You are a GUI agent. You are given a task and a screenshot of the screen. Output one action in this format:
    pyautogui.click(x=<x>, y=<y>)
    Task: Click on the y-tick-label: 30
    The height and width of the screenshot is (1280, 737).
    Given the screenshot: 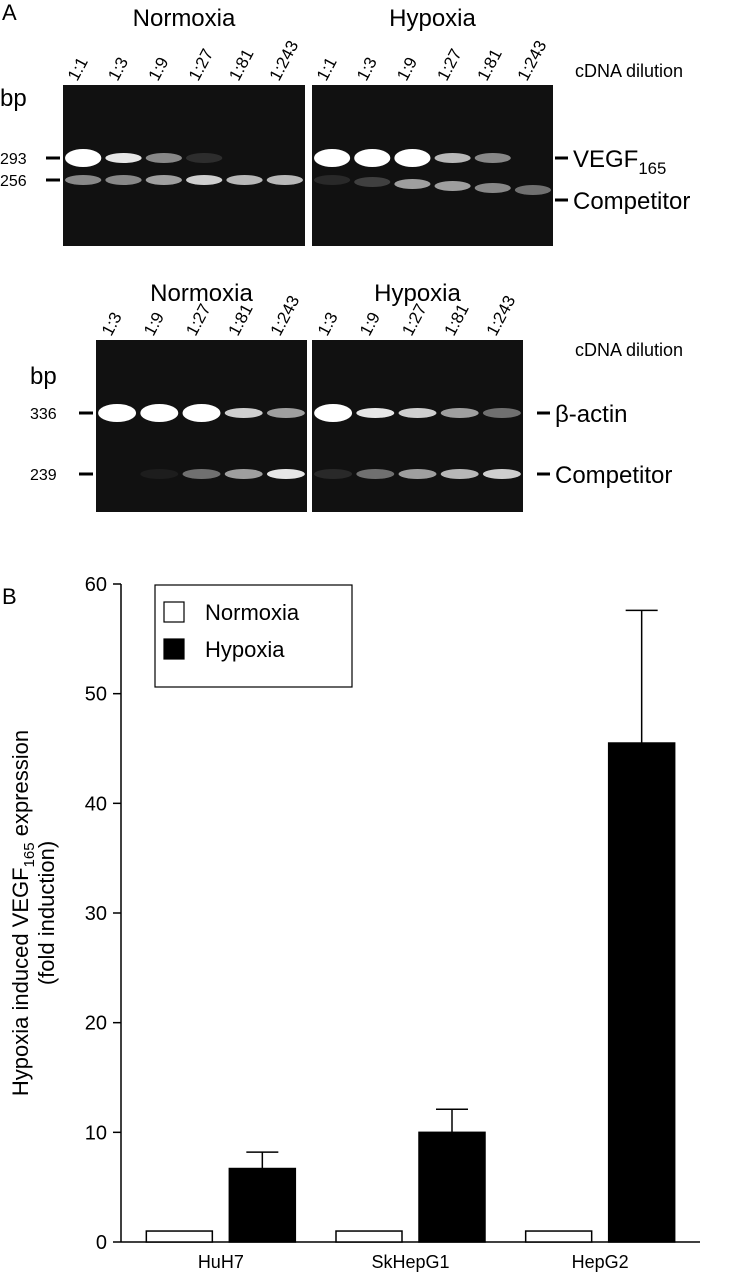 What is the action you would take?
    pyautogui.click(x=96, y=914)
    